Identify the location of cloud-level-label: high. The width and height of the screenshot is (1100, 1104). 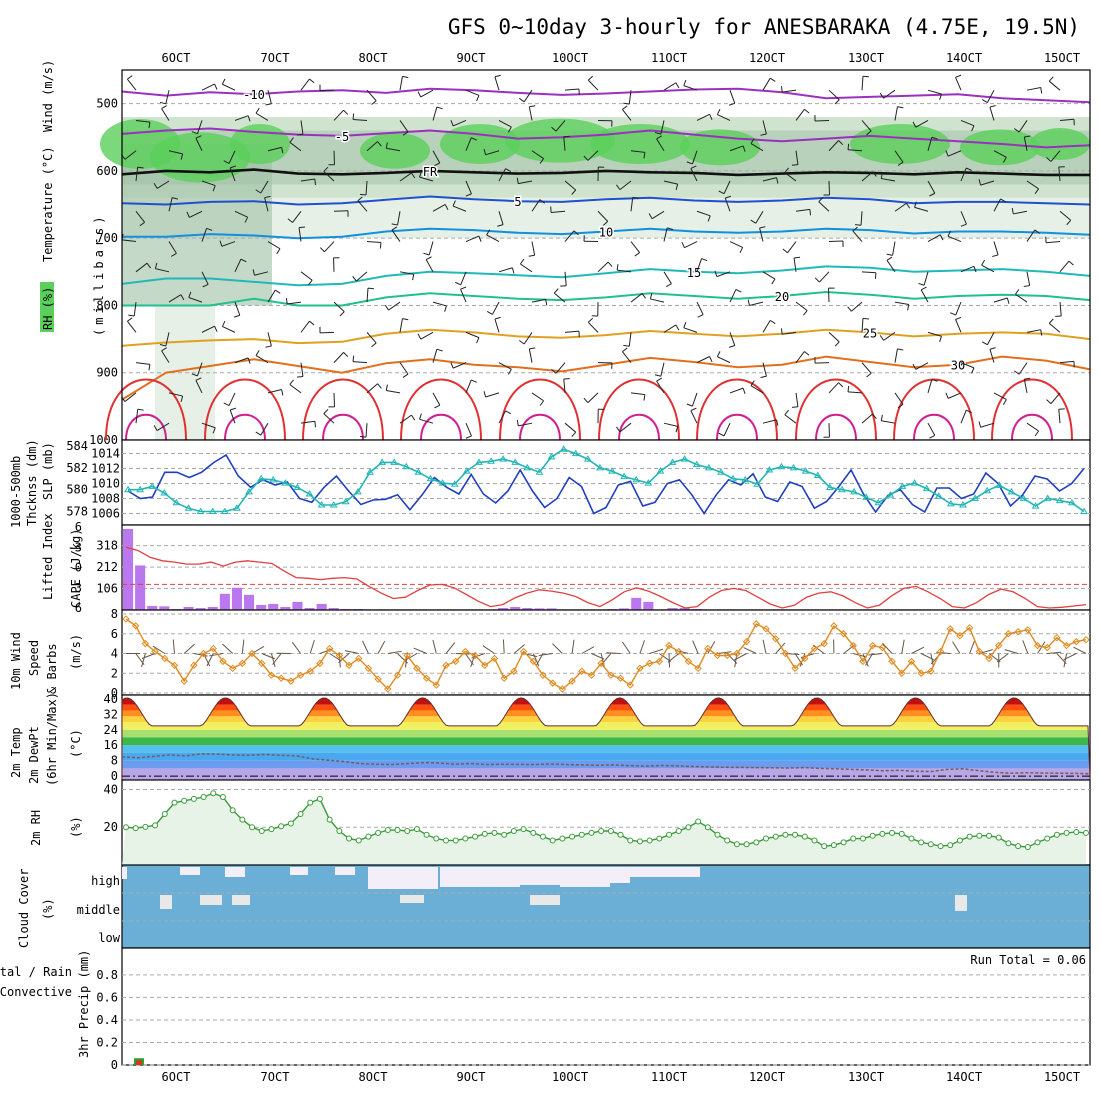
(105, 881).